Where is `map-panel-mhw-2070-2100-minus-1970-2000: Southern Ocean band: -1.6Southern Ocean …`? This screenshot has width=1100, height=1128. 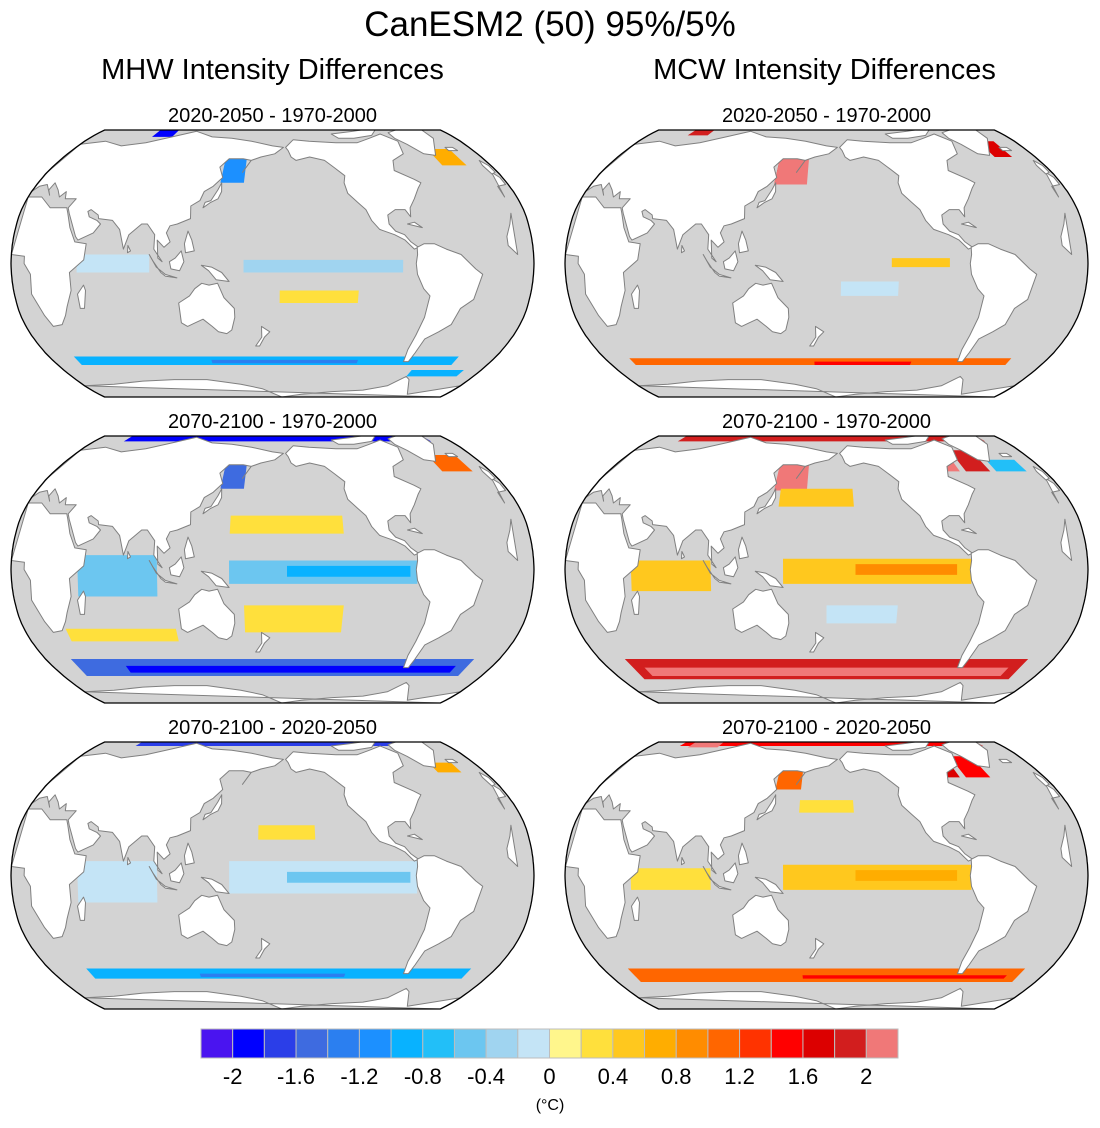
map-panel-mhw-2070-2100-minus-1970-2000: Southern Ocean band: -1.6Southern Ocean … is located at coordinates (272, 569).